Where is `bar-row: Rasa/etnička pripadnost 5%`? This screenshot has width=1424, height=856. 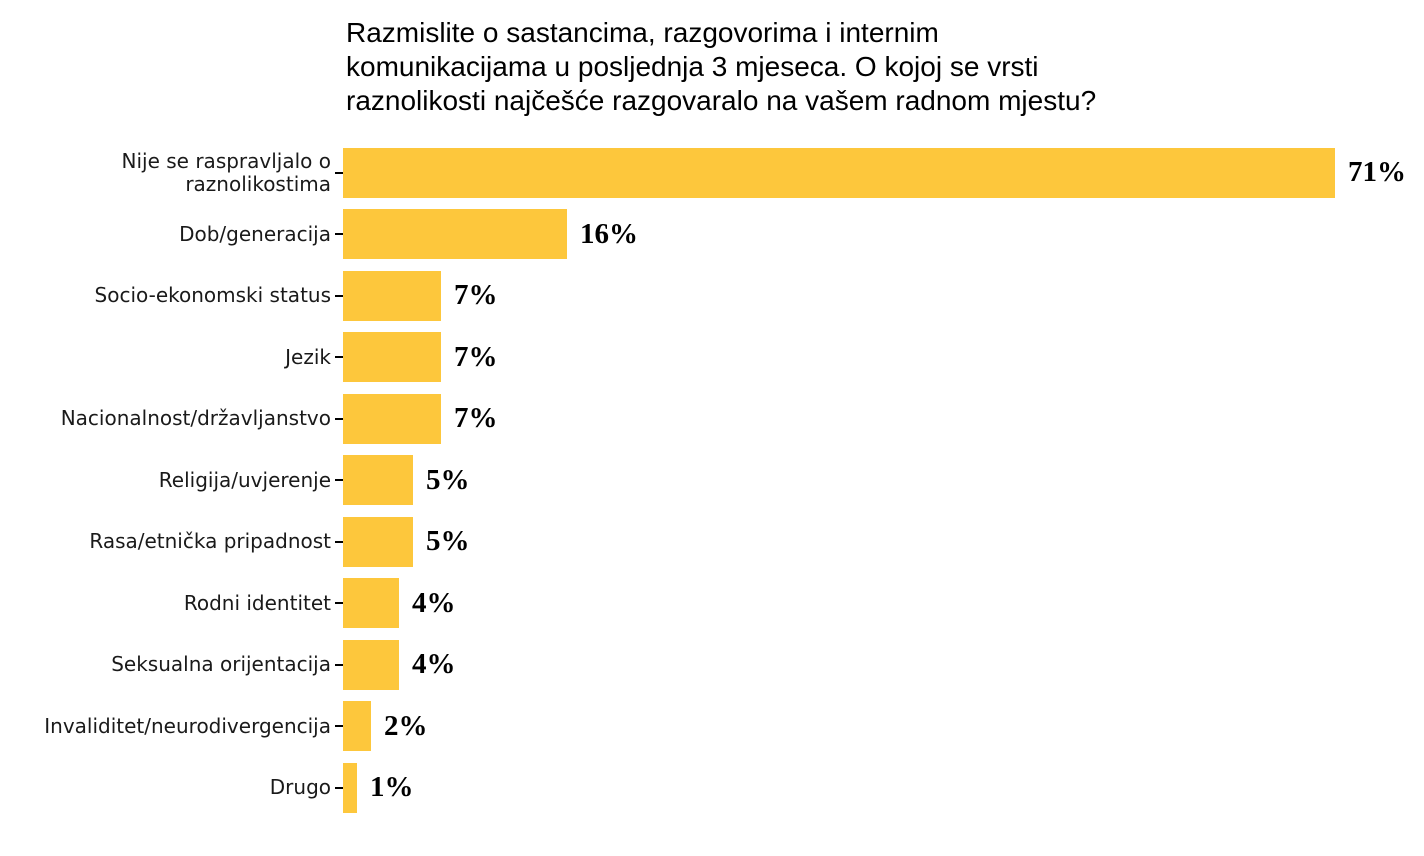
bar-row: Rasa/etnička pripadnost 5% is located at coordinates (712, 542).